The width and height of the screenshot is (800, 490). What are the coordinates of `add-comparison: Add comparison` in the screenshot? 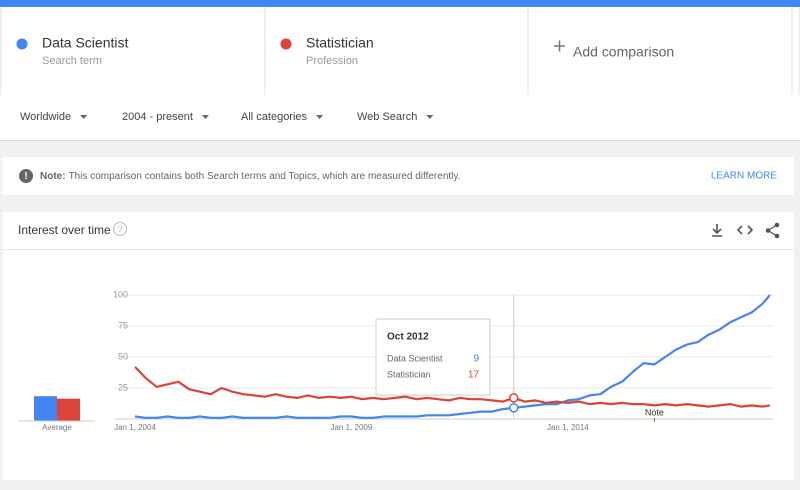 It's located at (614, 50).